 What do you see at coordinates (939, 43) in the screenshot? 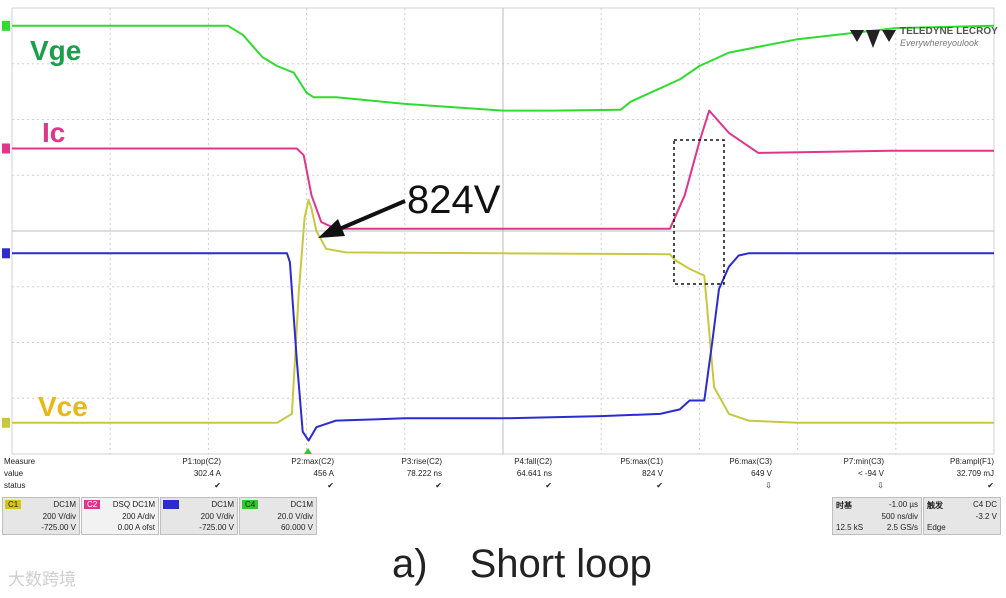
I see `brand-slogan: Everywhereyoulook` at bounding box center [939, 43].